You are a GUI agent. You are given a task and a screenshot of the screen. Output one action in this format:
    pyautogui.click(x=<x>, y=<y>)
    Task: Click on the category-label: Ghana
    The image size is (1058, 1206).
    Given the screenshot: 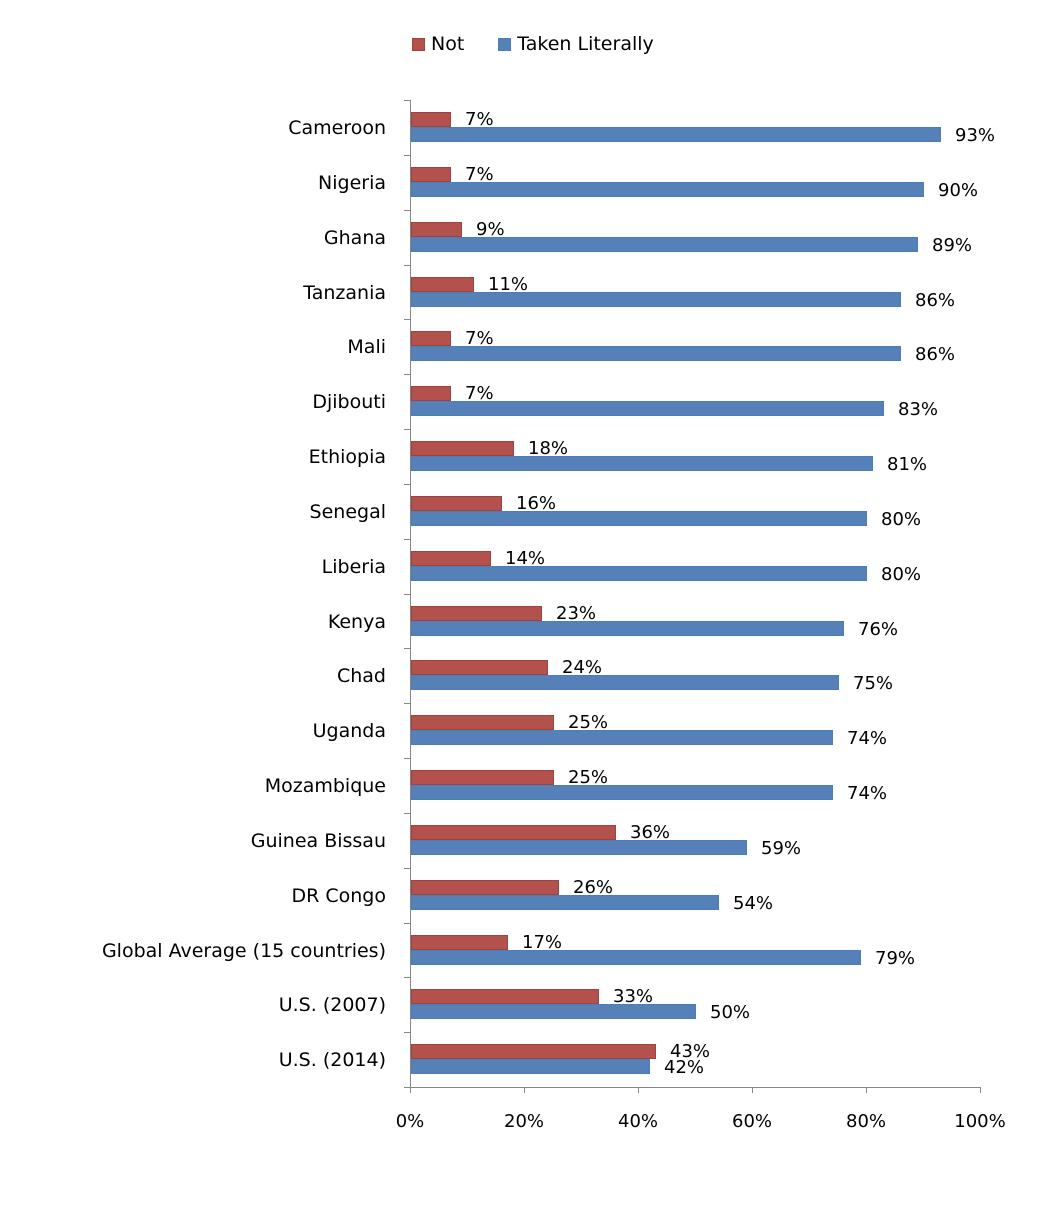 What is the action you would take?
    pyautogui.click(x=354, y=238)
    